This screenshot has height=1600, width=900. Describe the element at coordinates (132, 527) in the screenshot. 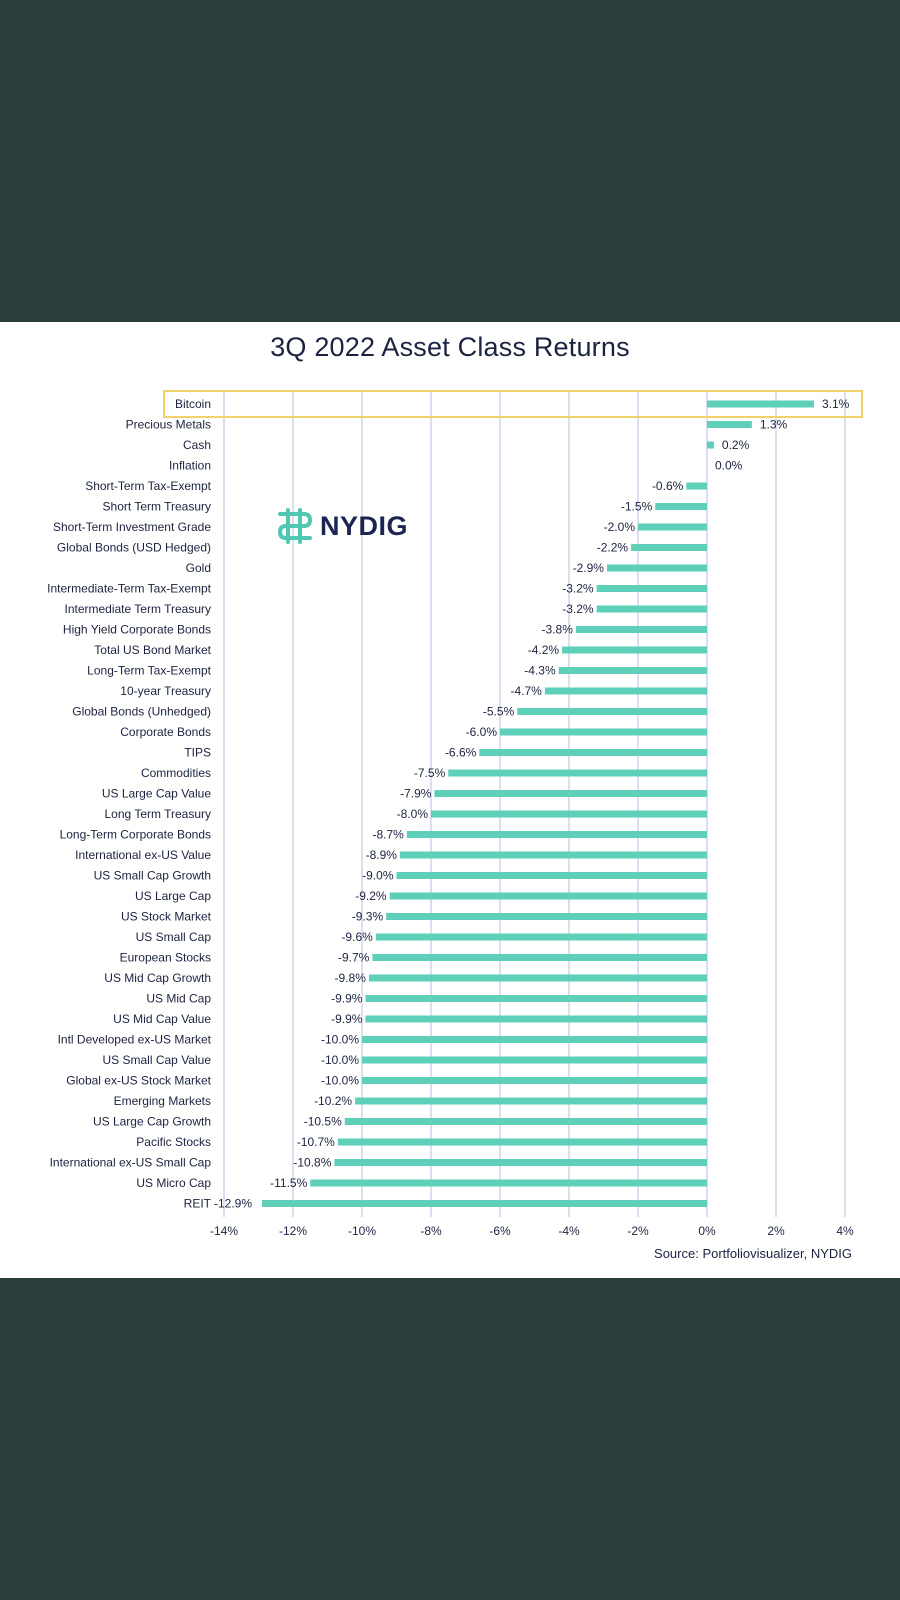

I see `category-label: Short-Term Investment Grade` at that location.